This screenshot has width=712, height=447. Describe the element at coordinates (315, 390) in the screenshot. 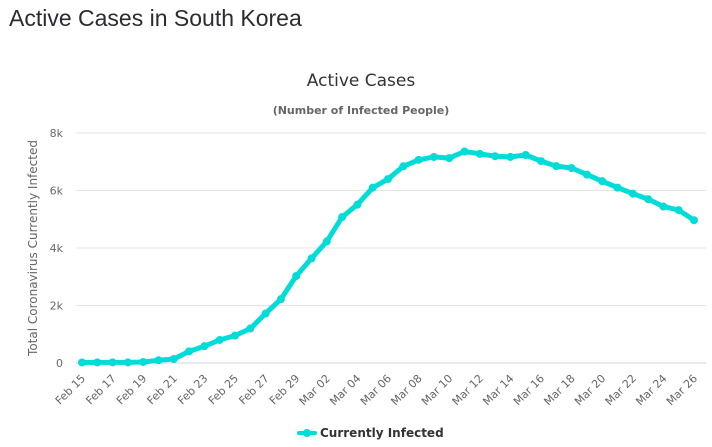

I see `x-tick-label: Mar 02` at that location.